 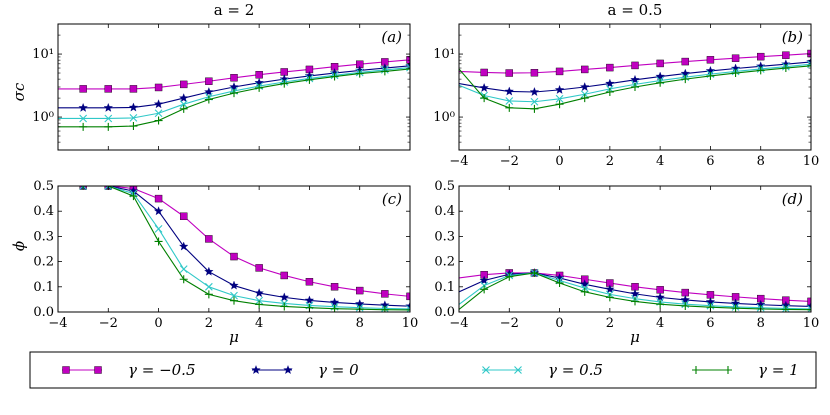 I want to click on x-tick-label: −2, so click(x=108, y=323).